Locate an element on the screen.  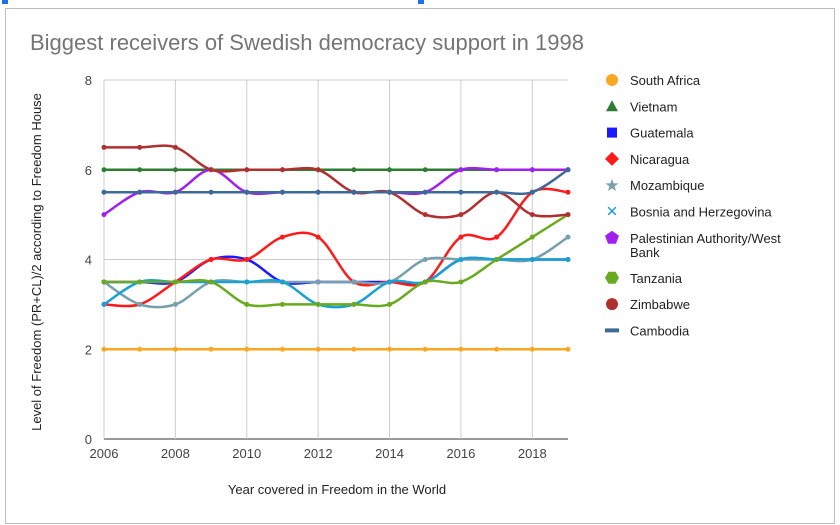
legend-marker-diamond is located at coordinates (612, 158).